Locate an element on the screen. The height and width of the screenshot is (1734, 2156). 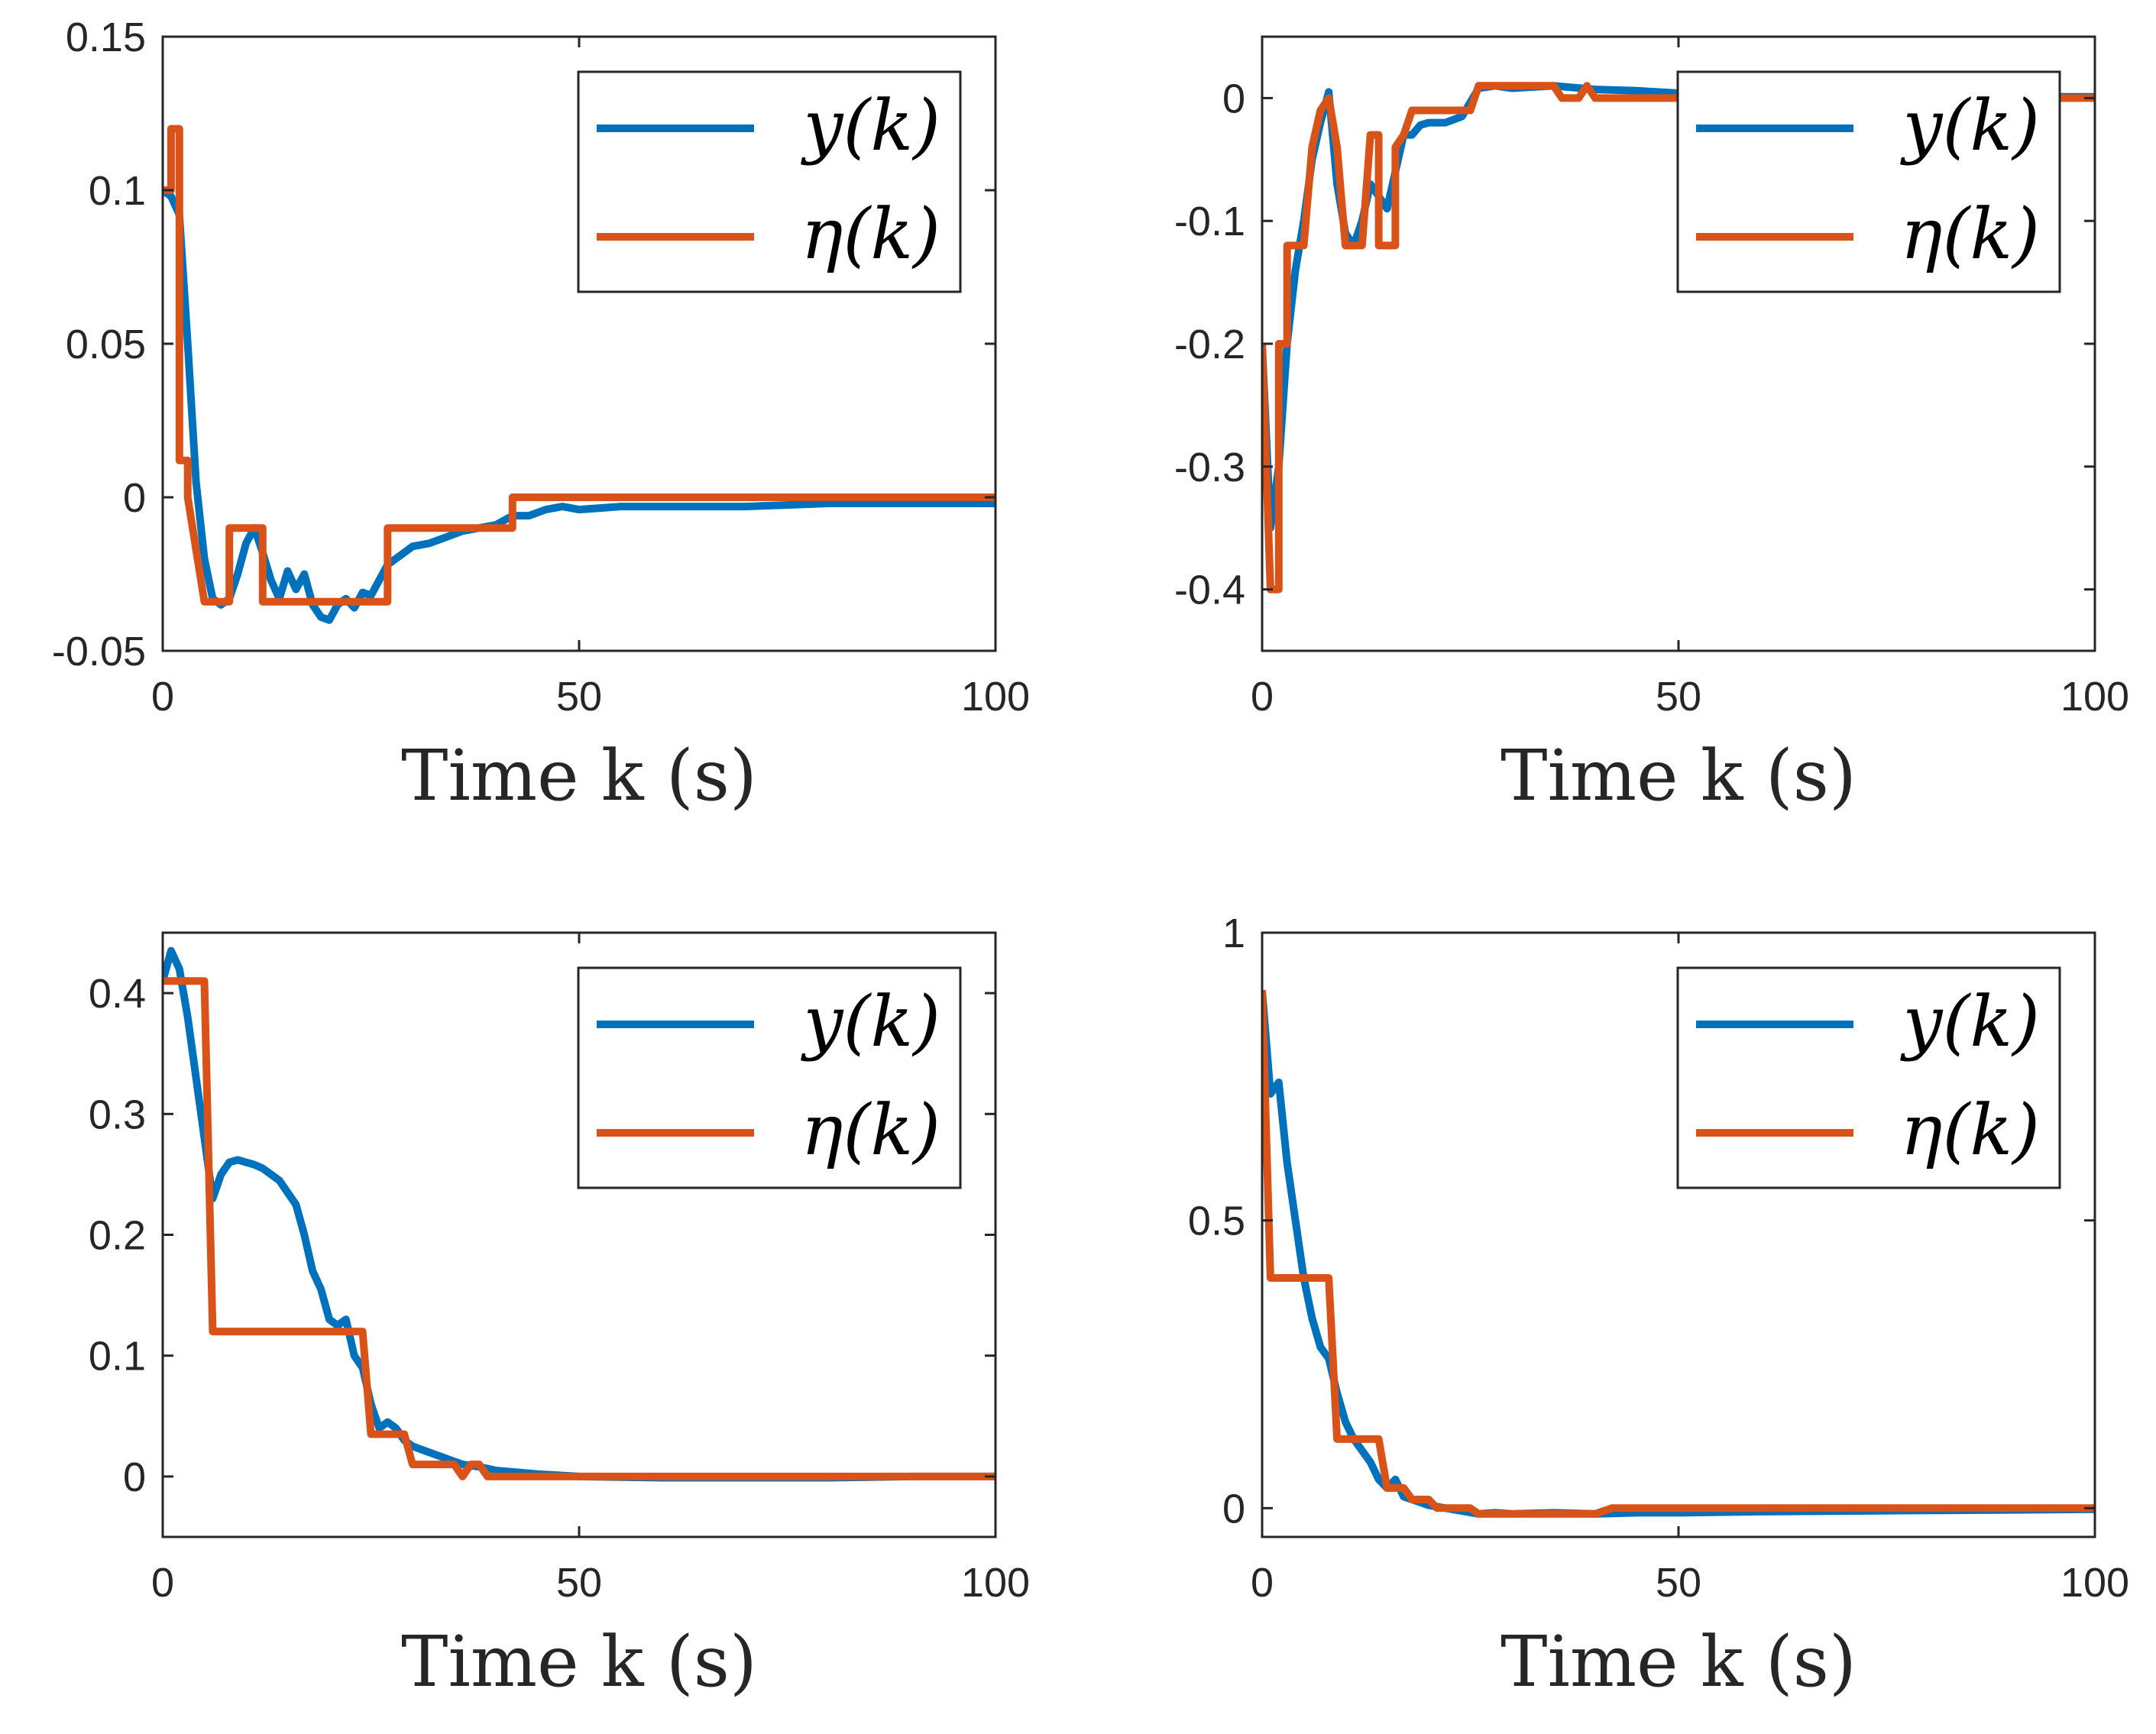
y-tick-label: -0.1 is located at coordinates (1210, 221).